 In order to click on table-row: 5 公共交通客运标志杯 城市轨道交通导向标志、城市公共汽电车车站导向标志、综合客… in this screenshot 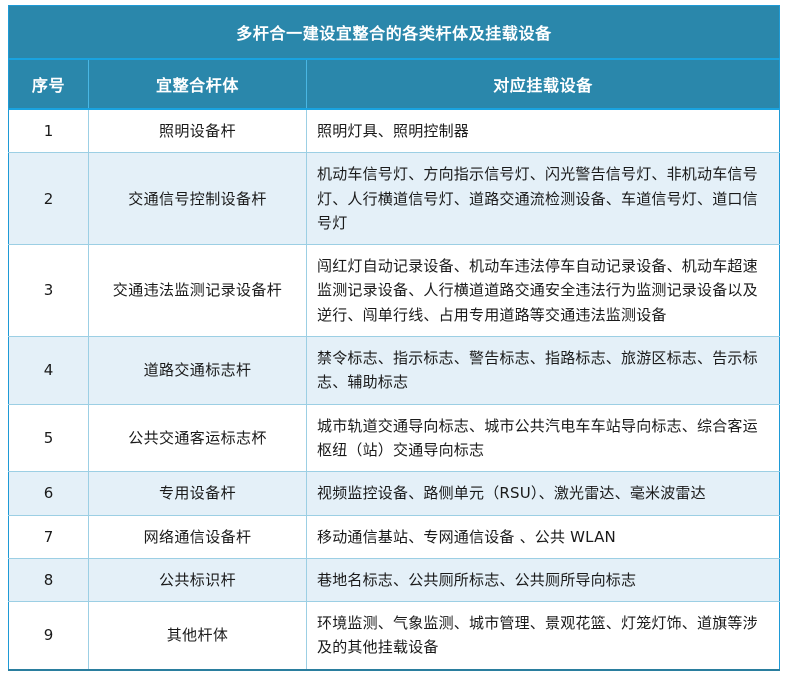, I will do `click(394, 438)`.